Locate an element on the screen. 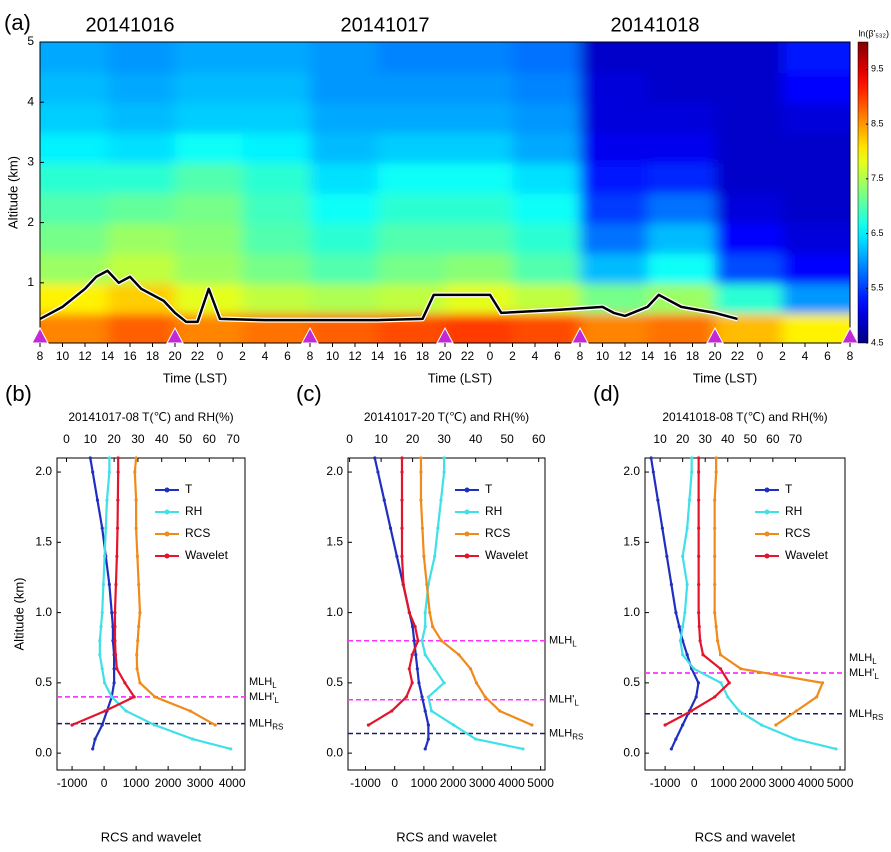 Image resolution: width=891 pixels, height=852 pixels. mlh-label: MLHRS is located at coordinates (566, 734).